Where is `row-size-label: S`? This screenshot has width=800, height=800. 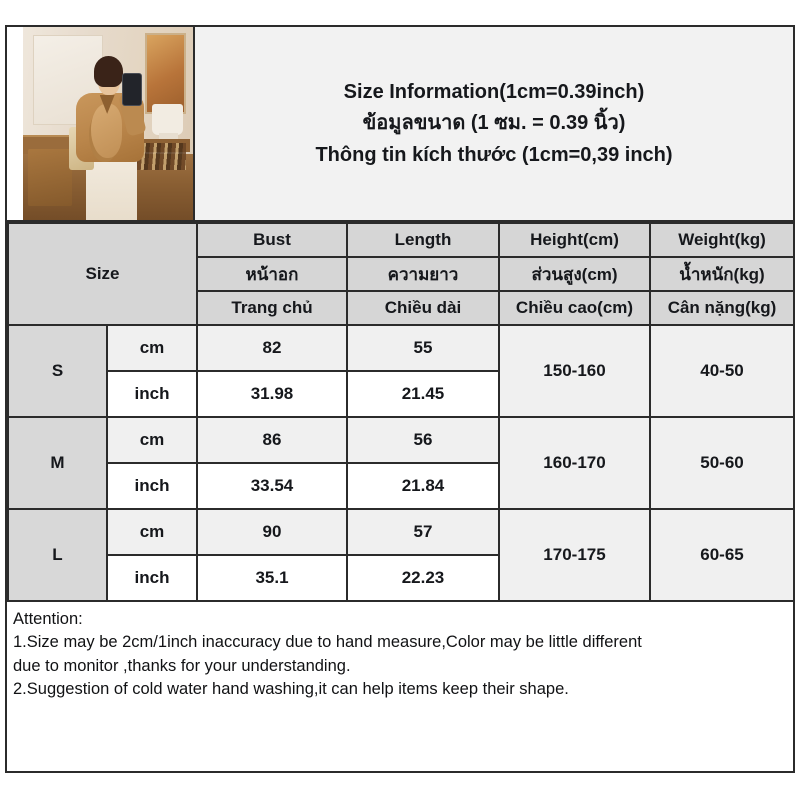 row-size-label: S is located at coordinates (57, 371).